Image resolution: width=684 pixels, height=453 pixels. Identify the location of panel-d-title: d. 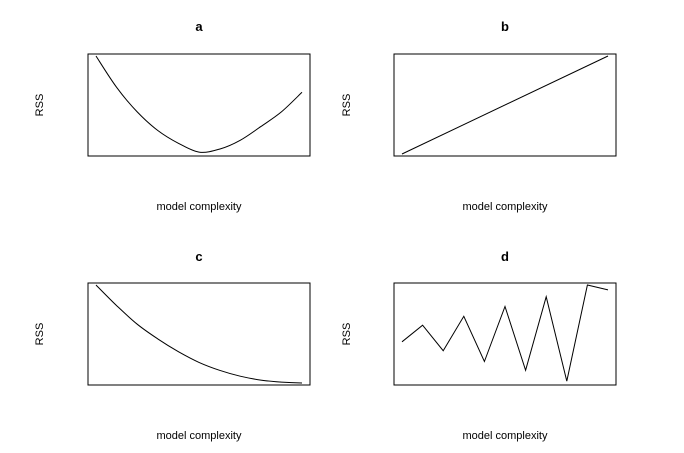
(505, 256).